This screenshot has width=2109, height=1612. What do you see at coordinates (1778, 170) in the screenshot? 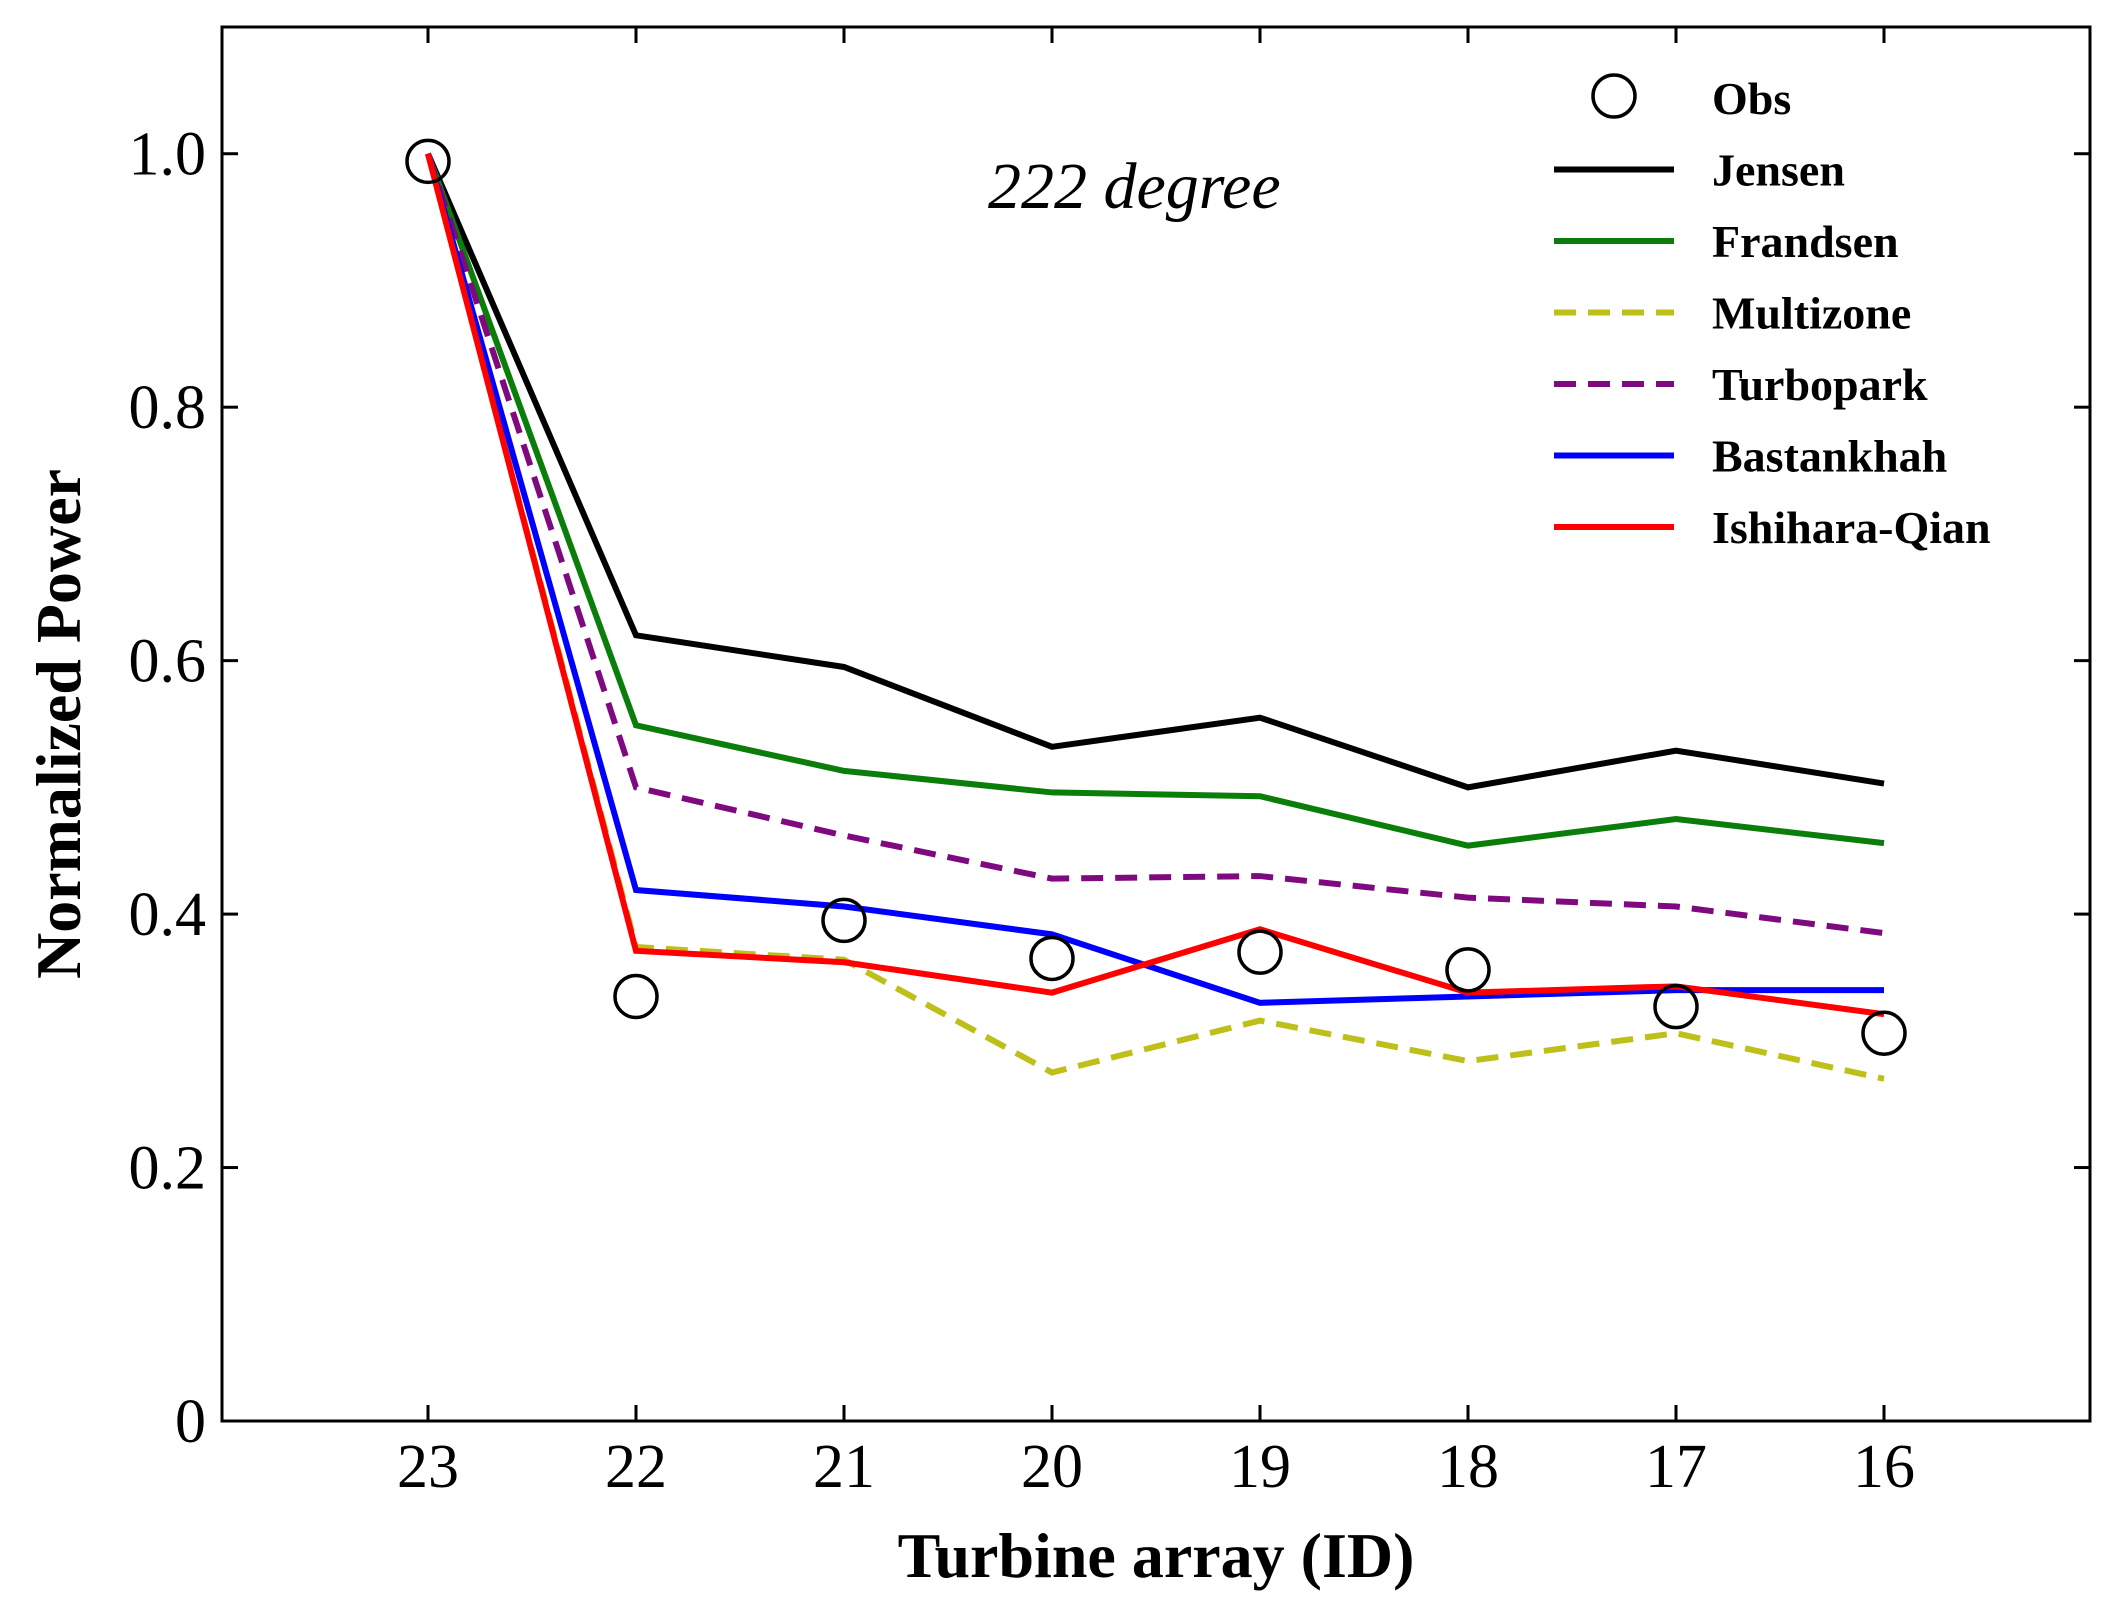
I see `legend-label-jensen: Jensen` at bounding box center [1778, 170].